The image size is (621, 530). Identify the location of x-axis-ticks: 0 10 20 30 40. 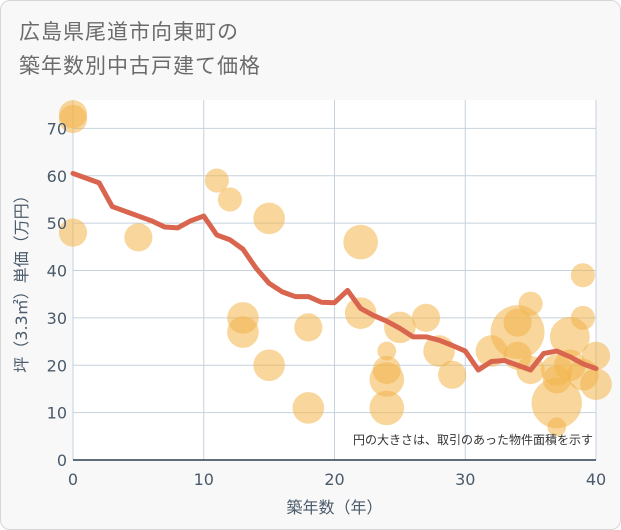
(337, 479).